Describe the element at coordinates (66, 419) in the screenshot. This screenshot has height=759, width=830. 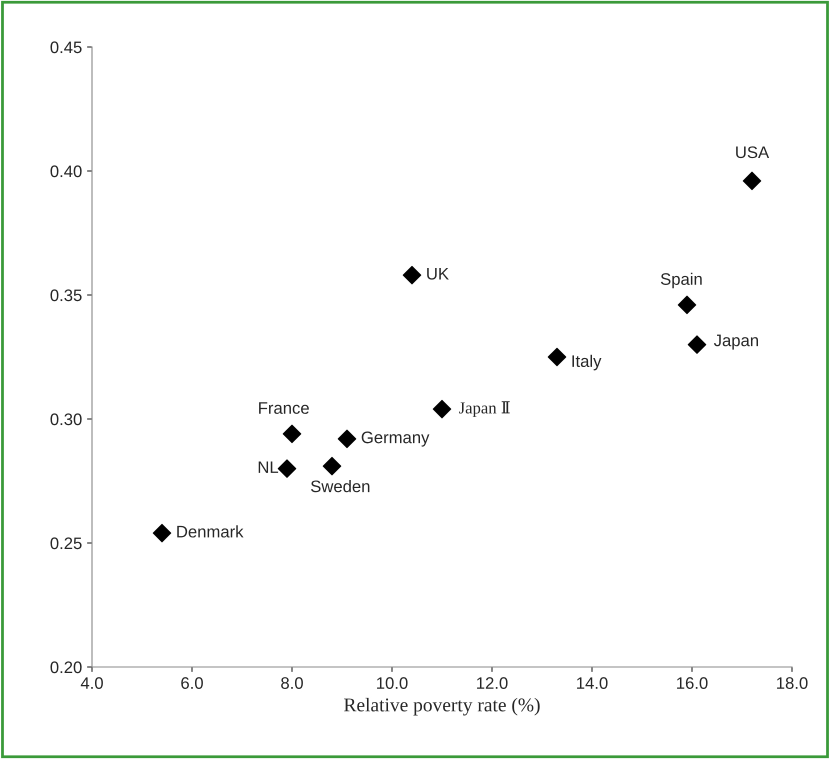
I see `y-tick-label: 0.30` at that location.